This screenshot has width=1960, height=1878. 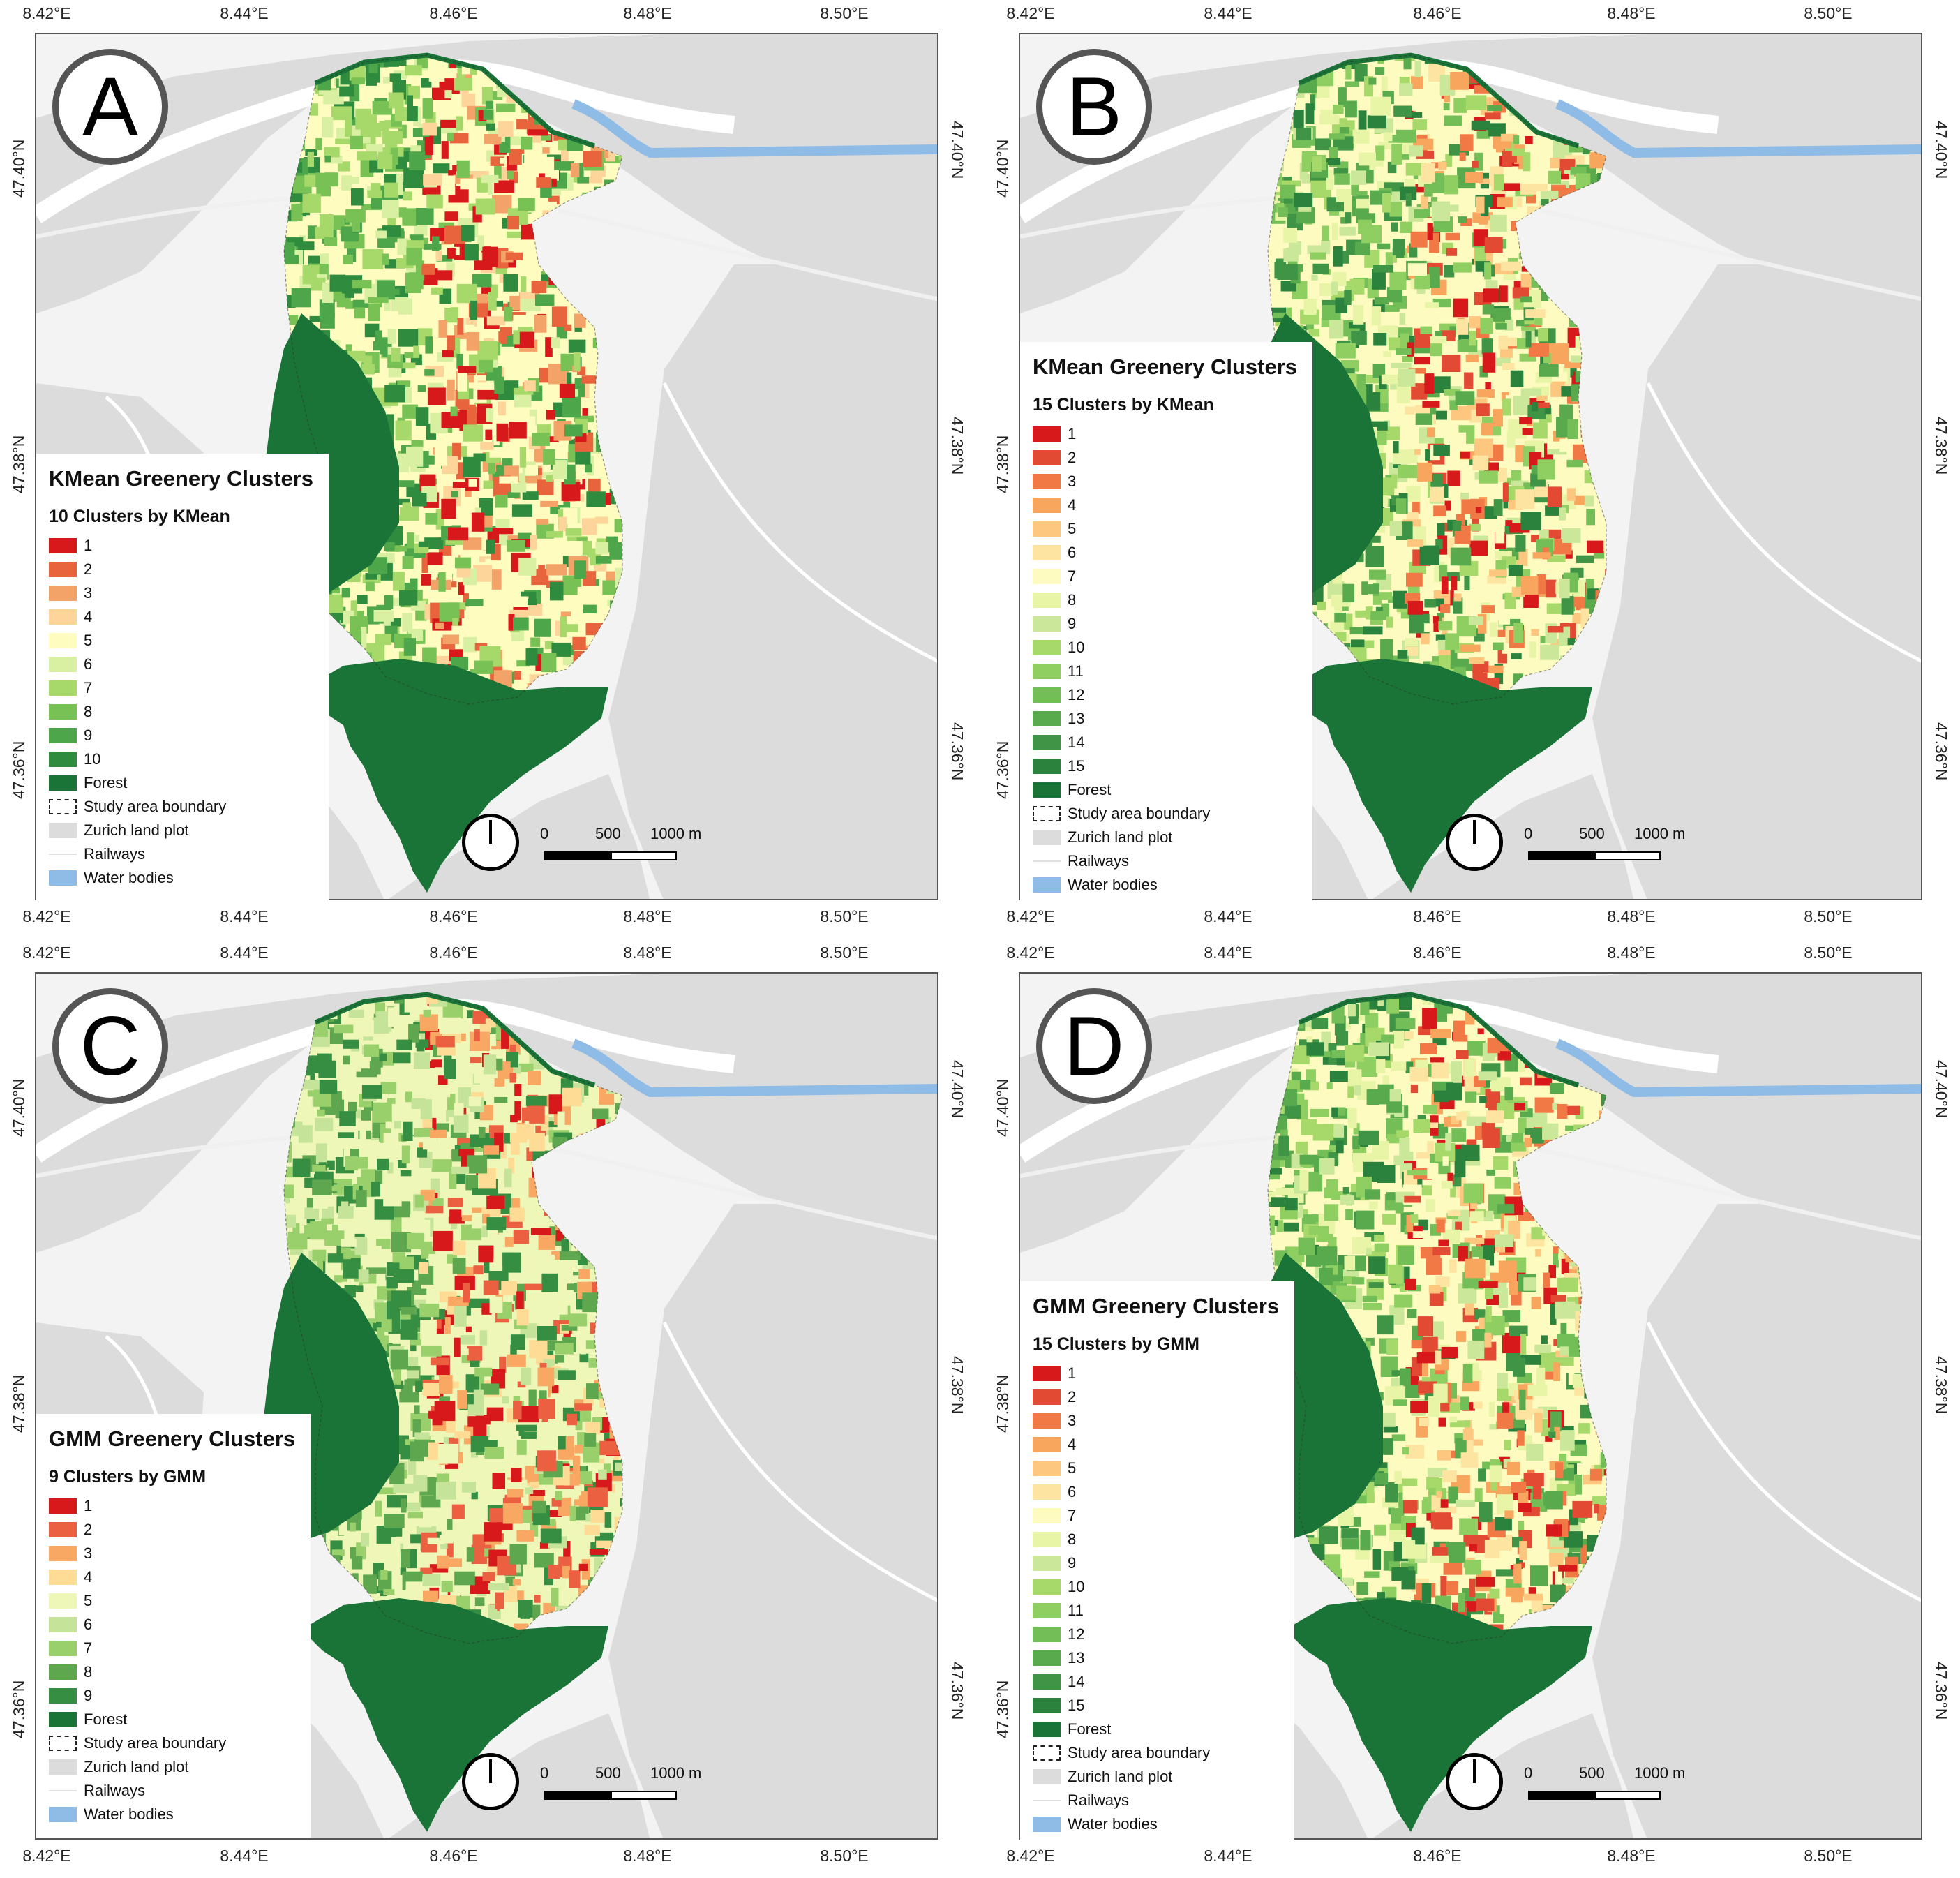 What do you see at coordinates (1561, 855) in the screenshot?
I see `scale-bar-black-segment` at bounding box center [1561, 855].